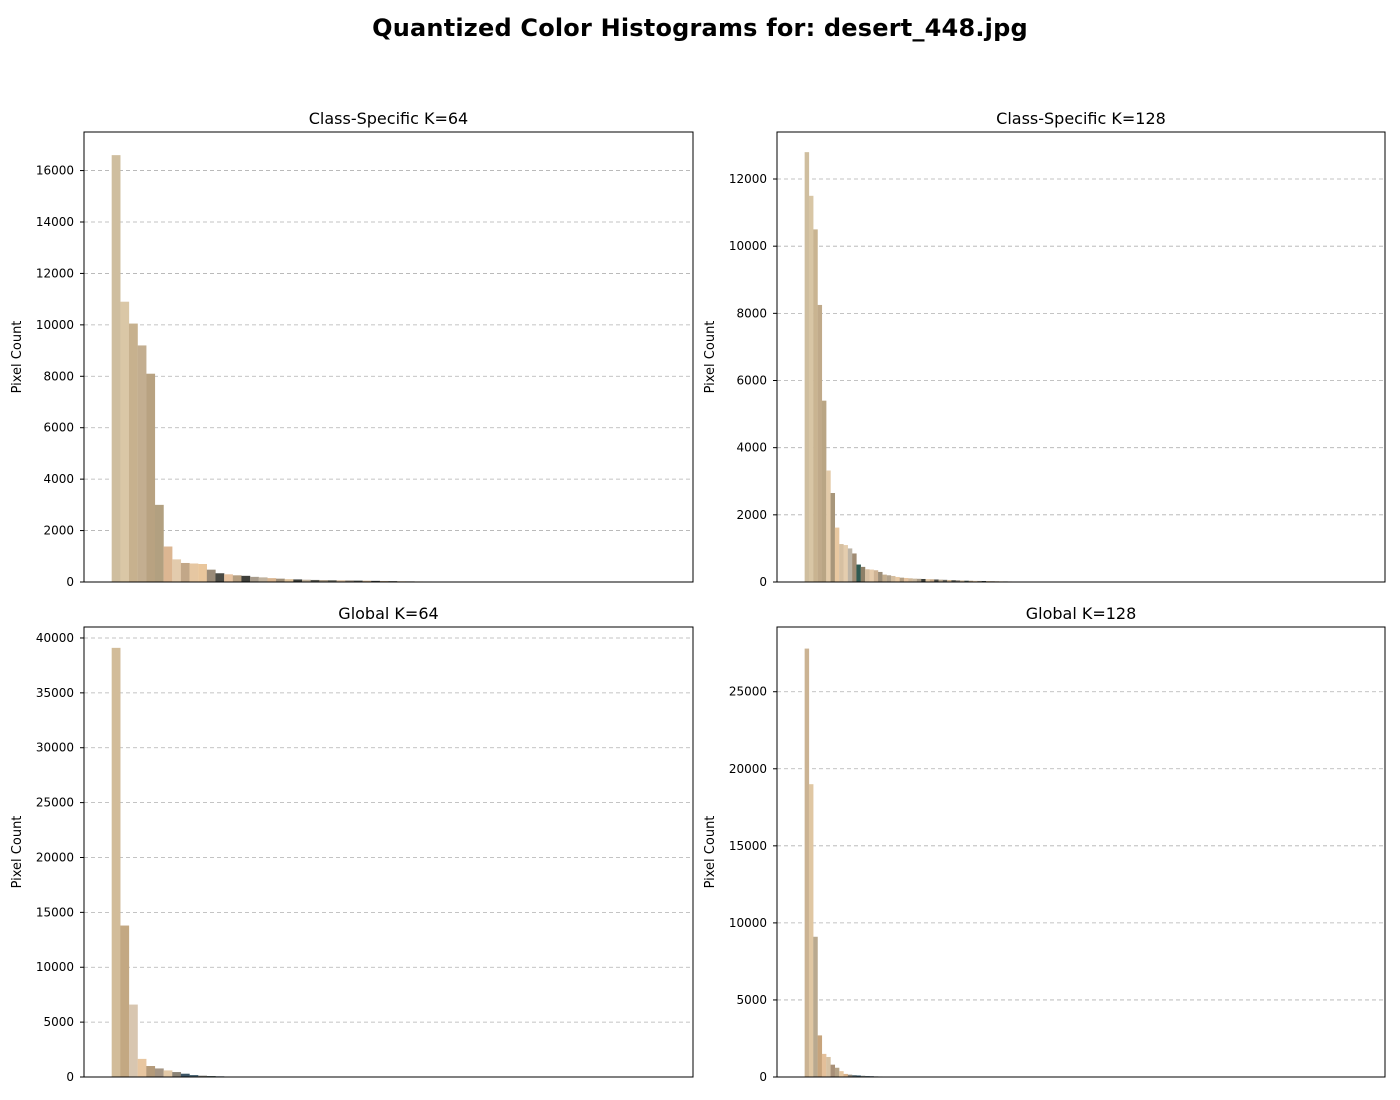 This screenshot has height=1100, width=1400. I want to click on ytick-label-class-specific-k128-0: 0, so click(763, 582).